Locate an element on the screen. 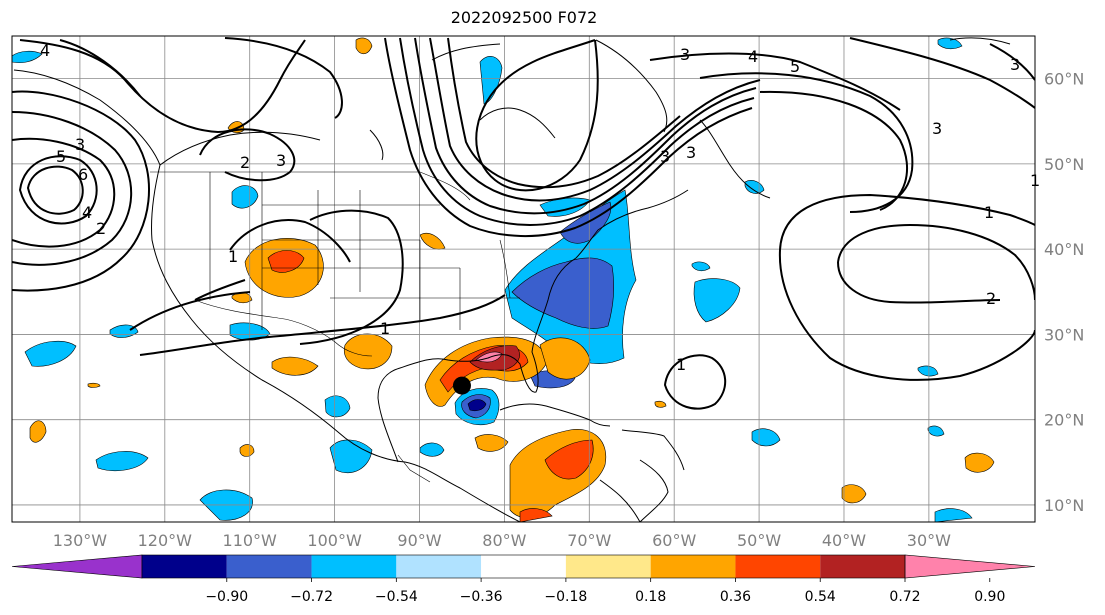 This screenshot has width=1105, height=615. longitude-label: 30°W is located at coordinates (929, 540).